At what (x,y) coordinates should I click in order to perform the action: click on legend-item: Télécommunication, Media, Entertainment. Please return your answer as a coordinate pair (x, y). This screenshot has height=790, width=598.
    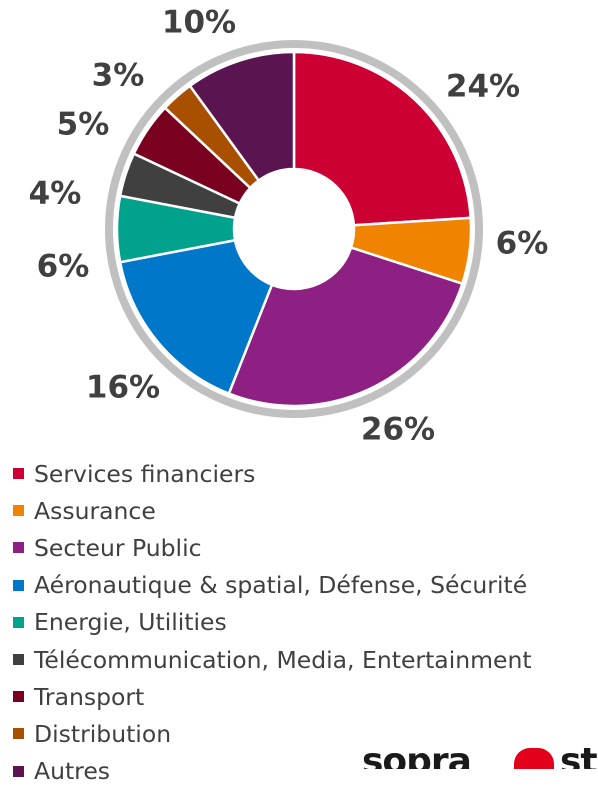
    Looking at the image, I should click on (271, 659).